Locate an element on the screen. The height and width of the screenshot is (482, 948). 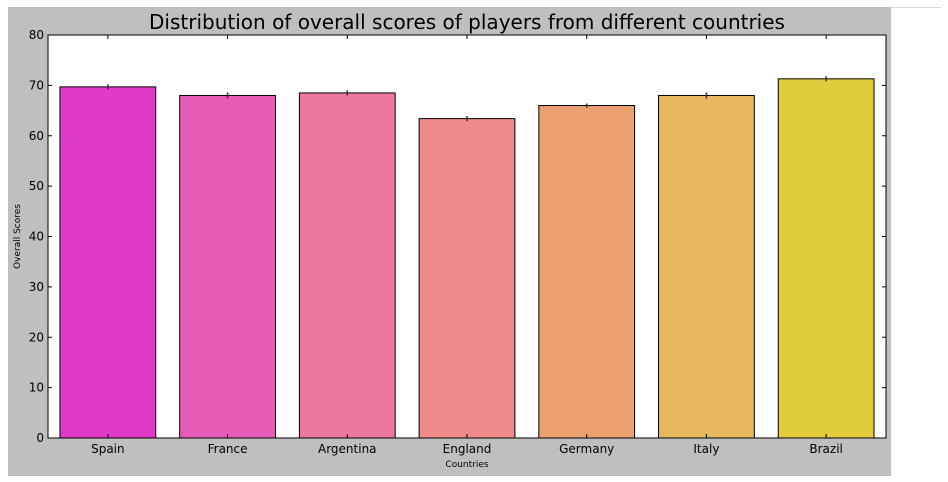
y-tick-label: 10 is located at coordinates (36, 388).